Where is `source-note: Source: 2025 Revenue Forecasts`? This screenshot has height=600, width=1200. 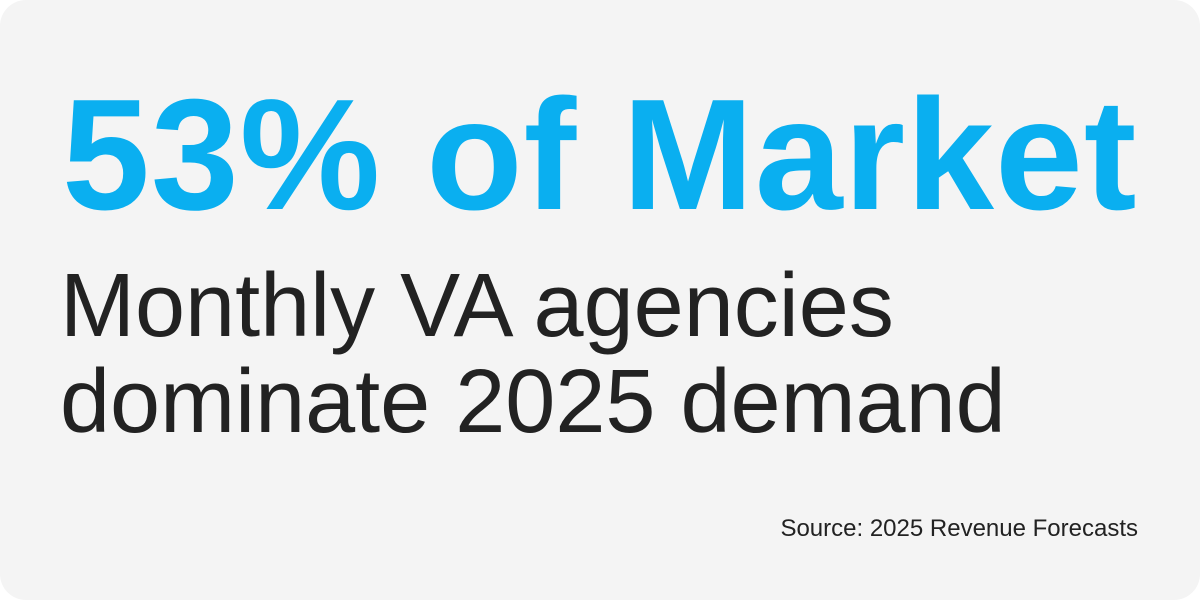 source-note: Source: 2025 Revenue Forecasts is located at coordinates (959, 528).